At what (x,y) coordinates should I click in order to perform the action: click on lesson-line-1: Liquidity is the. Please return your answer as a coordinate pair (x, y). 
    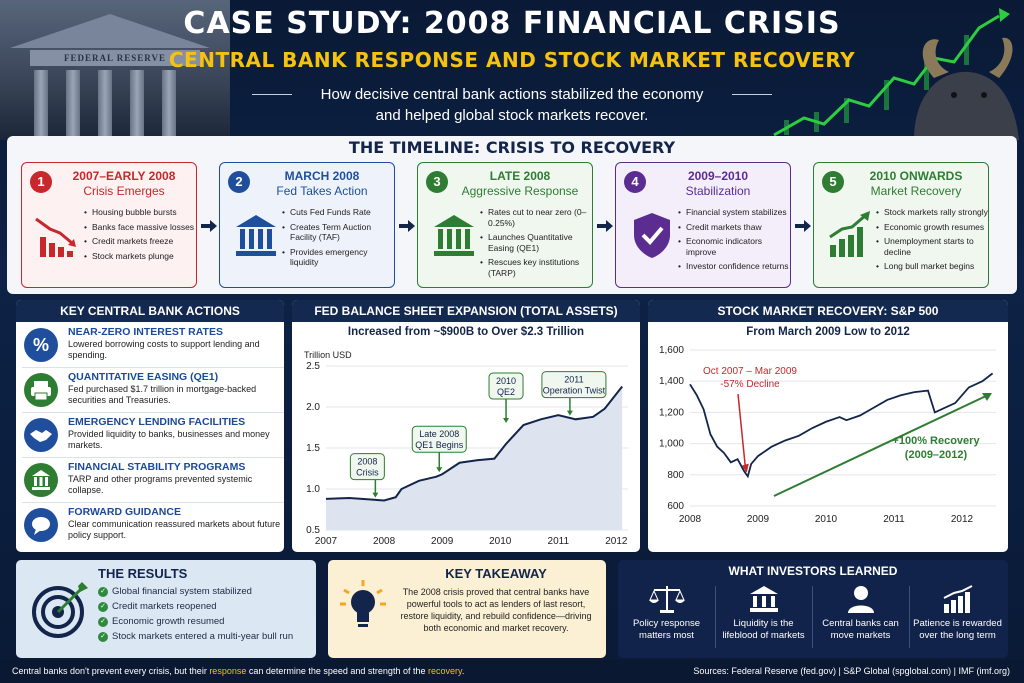
    Looking at the image, I should click on (763, 623).